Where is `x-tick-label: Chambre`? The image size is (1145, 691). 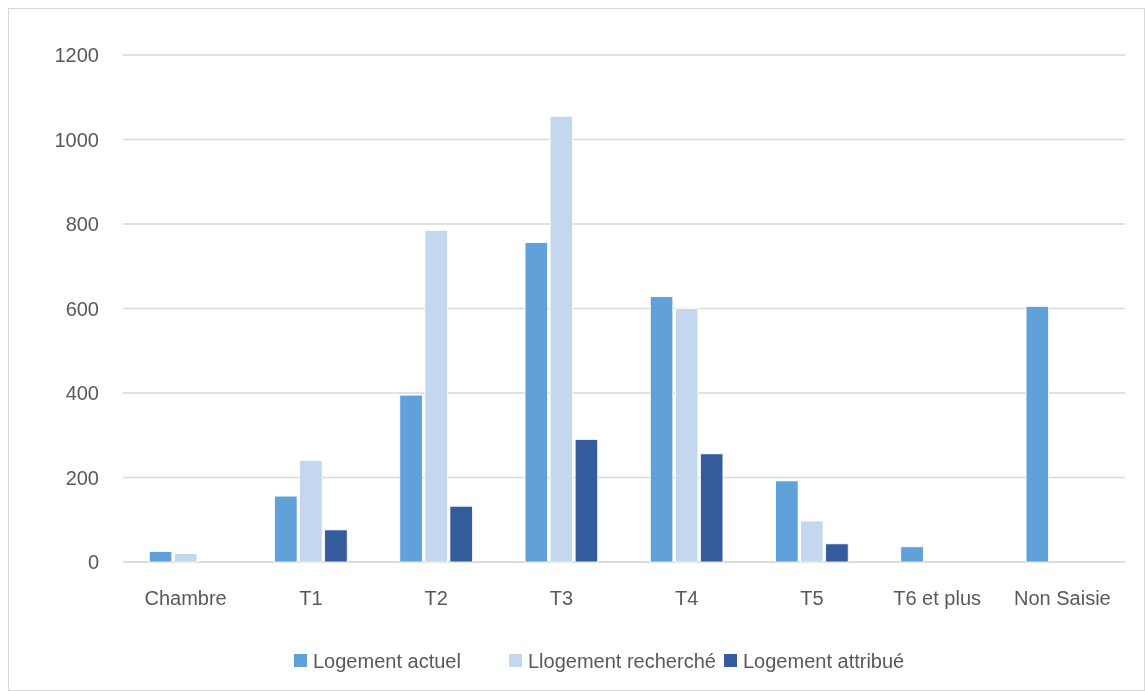 x-tick-label: Chambre is located at coordinates (185, 598).